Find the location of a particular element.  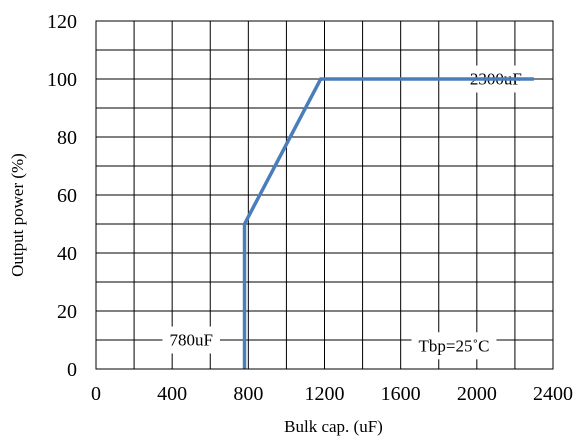

x-tick-label: 2000 is located at coordinates (477, 394).